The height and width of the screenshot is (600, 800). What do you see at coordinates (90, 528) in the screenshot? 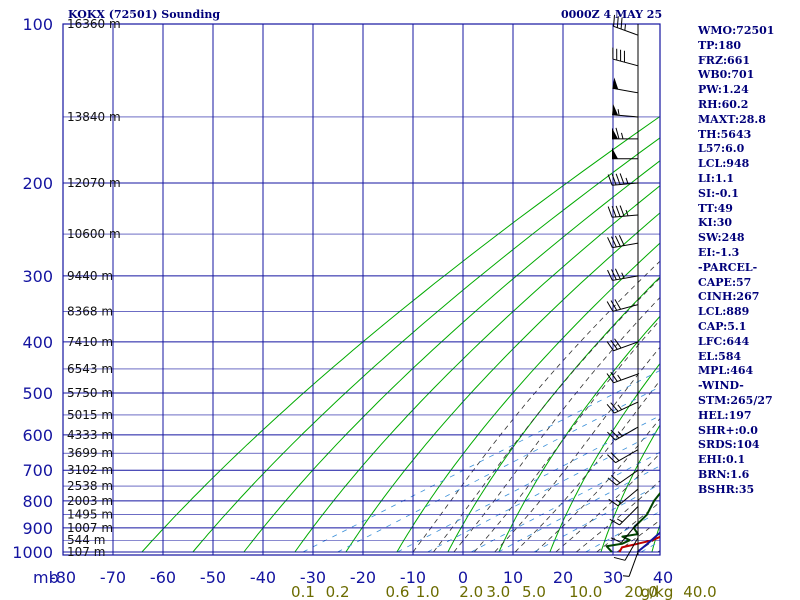
I see `height-label: 1007 m` at bounding box center [90, 528].